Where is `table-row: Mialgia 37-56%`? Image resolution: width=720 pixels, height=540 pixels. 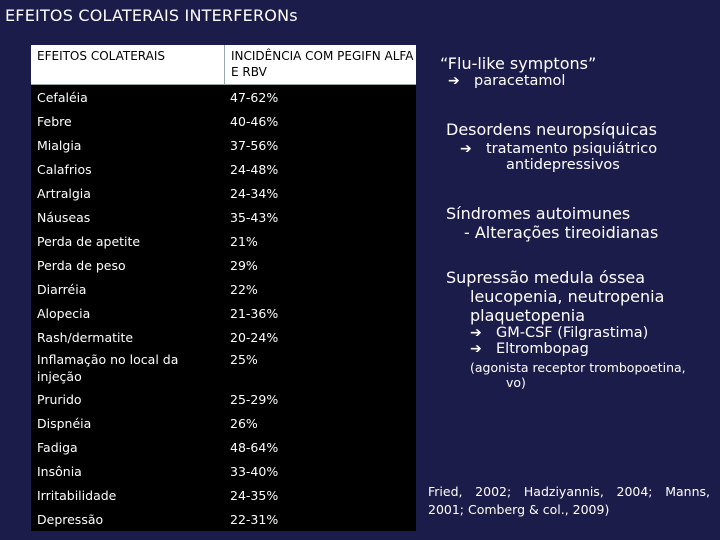 table-row: Mialgia 37-56% is located at coordinates (223, 145).